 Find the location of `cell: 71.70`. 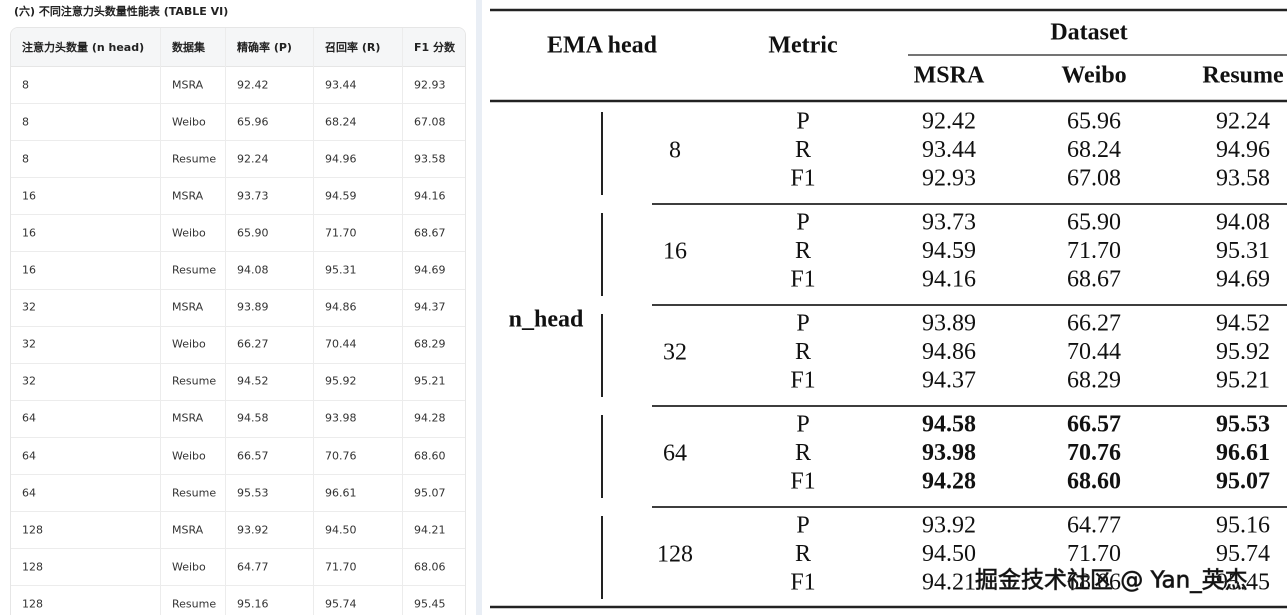

cell: 71.70 is located at coordinates (341, 567).